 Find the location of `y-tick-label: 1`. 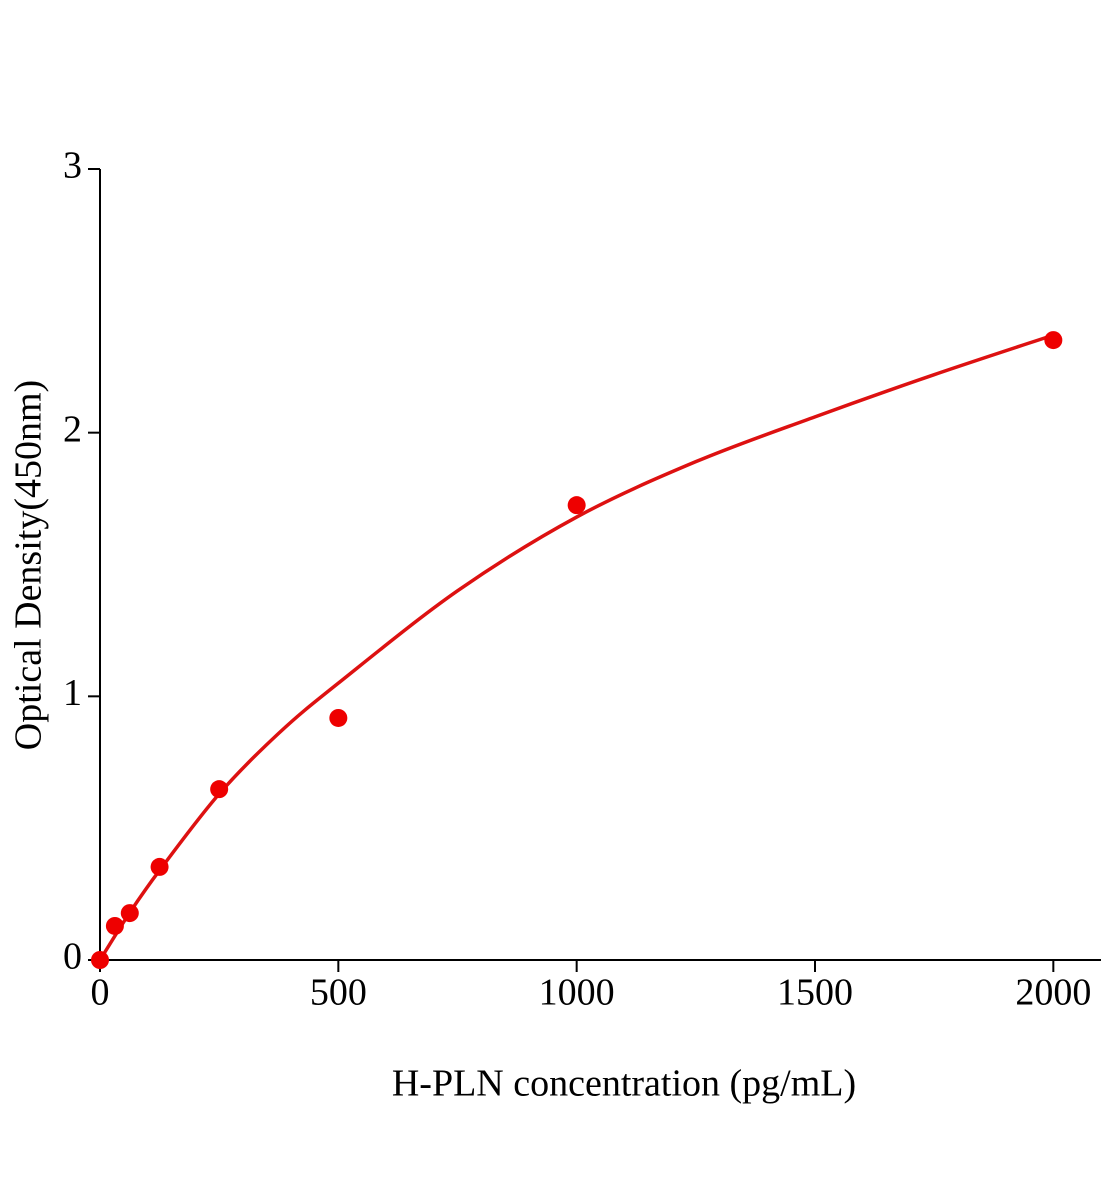

y-tick-label: 1 is located at coordinates (72, 693).